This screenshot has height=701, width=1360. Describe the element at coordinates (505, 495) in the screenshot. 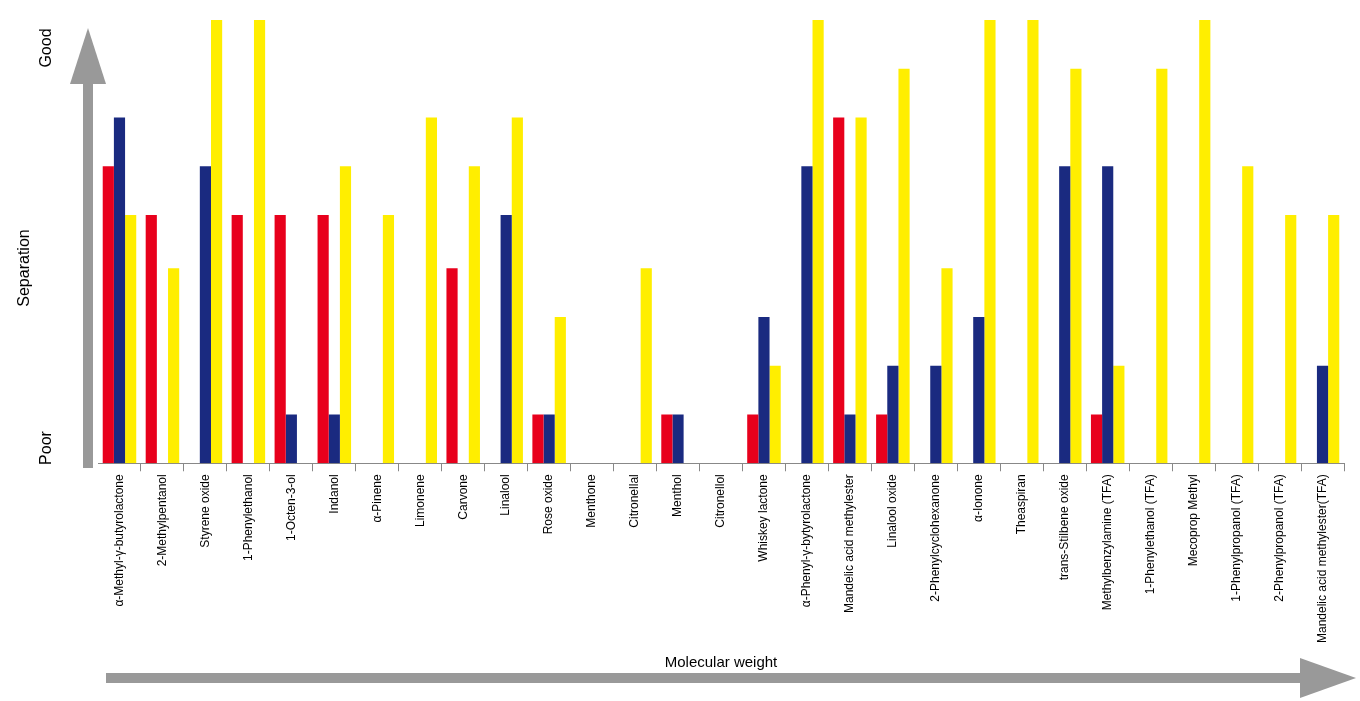

I see `x-tick-label: Linalool` at that location.